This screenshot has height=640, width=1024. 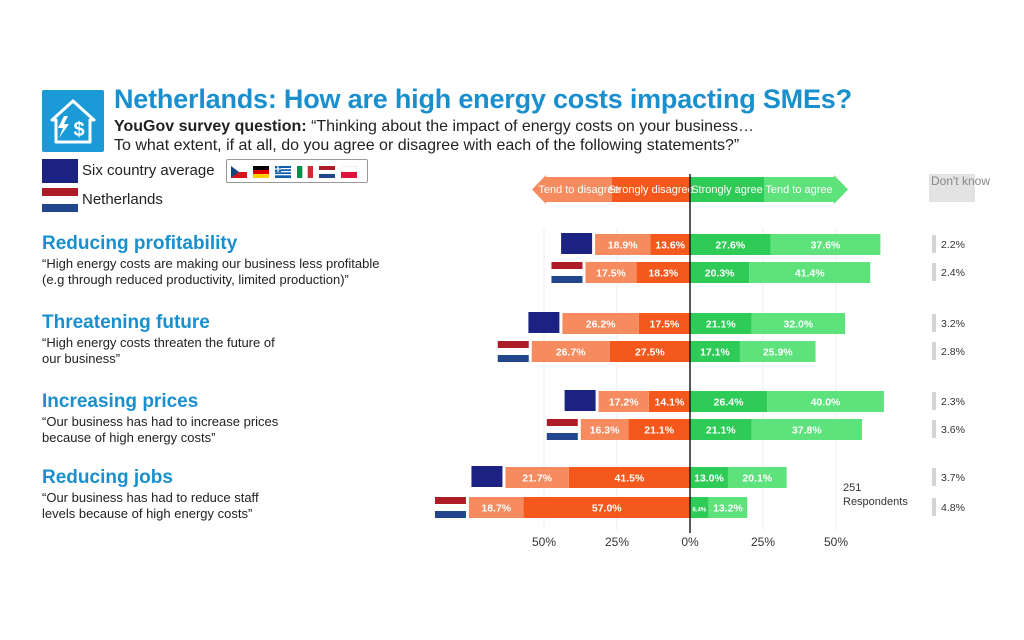 What do you see at coordinates (650, 353) in the screenshot?
I see `label-strongly-disagree: 27.5%` at bounding box center [650, 353].